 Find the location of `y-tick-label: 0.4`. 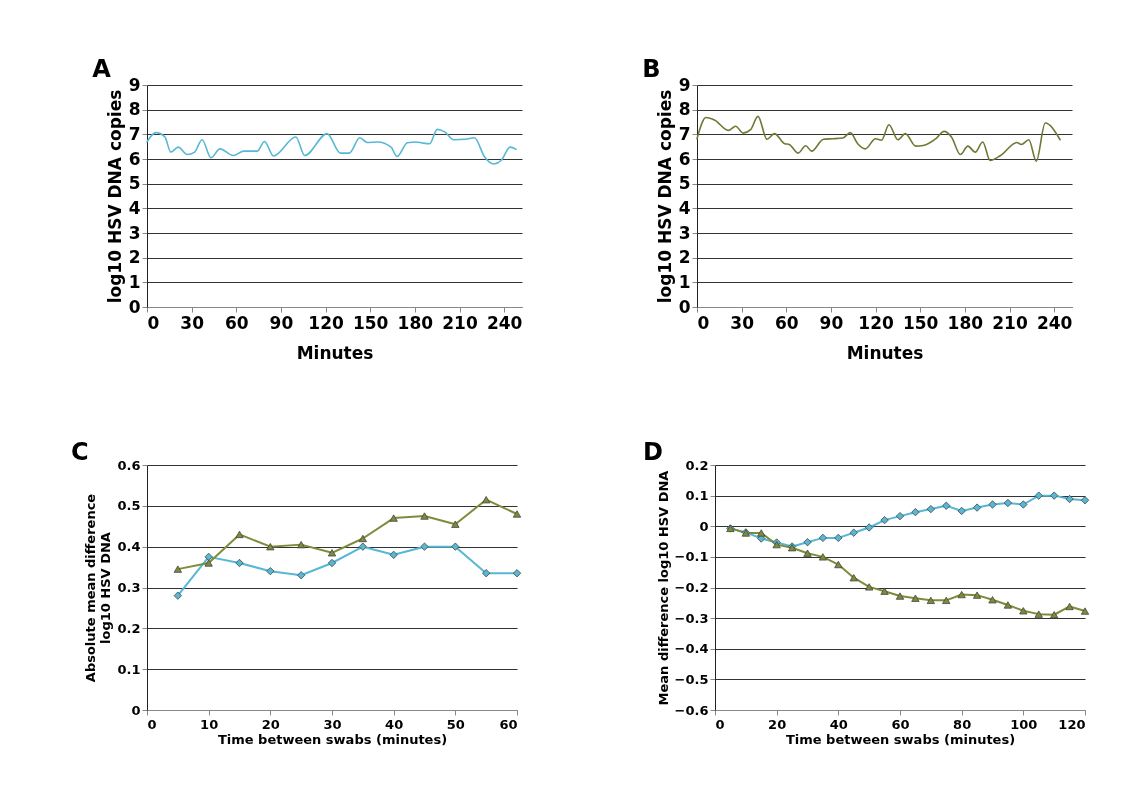

y-tick-label: 0.4 is located at coordinates (129, 547).